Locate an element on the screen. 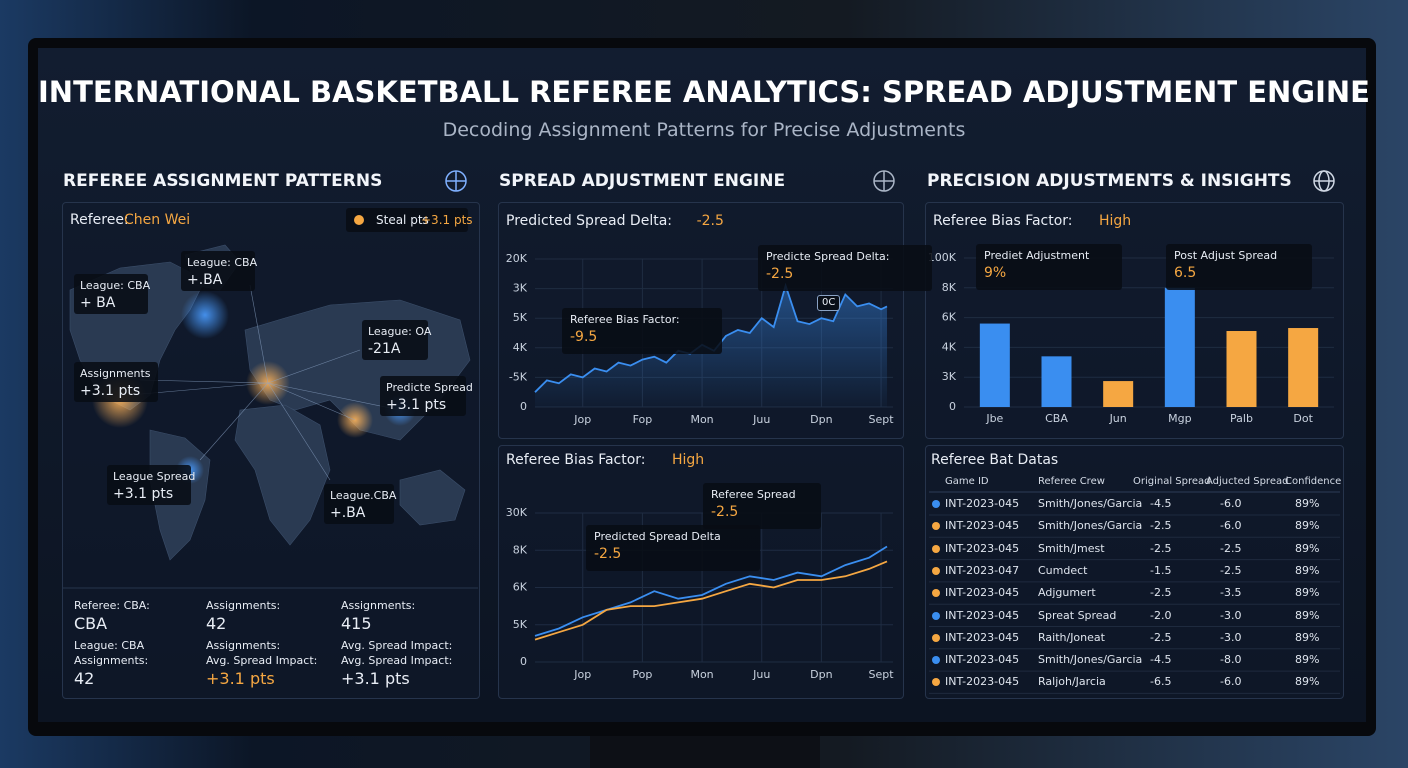  y-tick-label: 20K is located at coordinates (517, 258).